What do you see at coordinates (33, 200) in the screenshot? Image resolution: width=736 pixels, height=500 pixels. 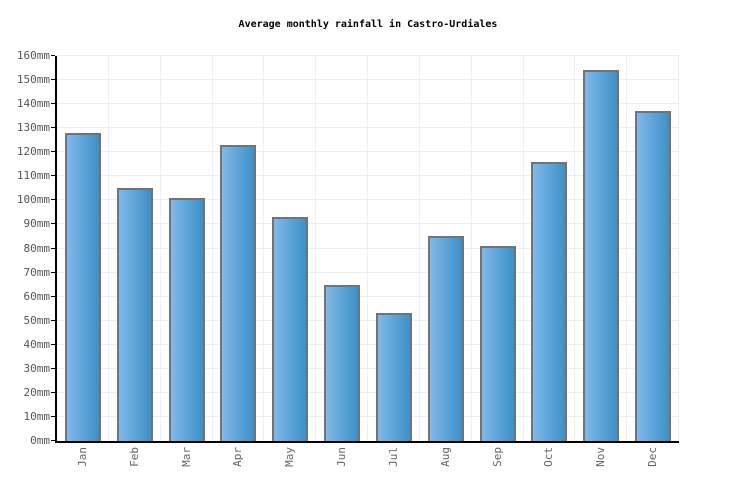 I see `y-tick-label: 100mm` at bounding box center [33, 200].